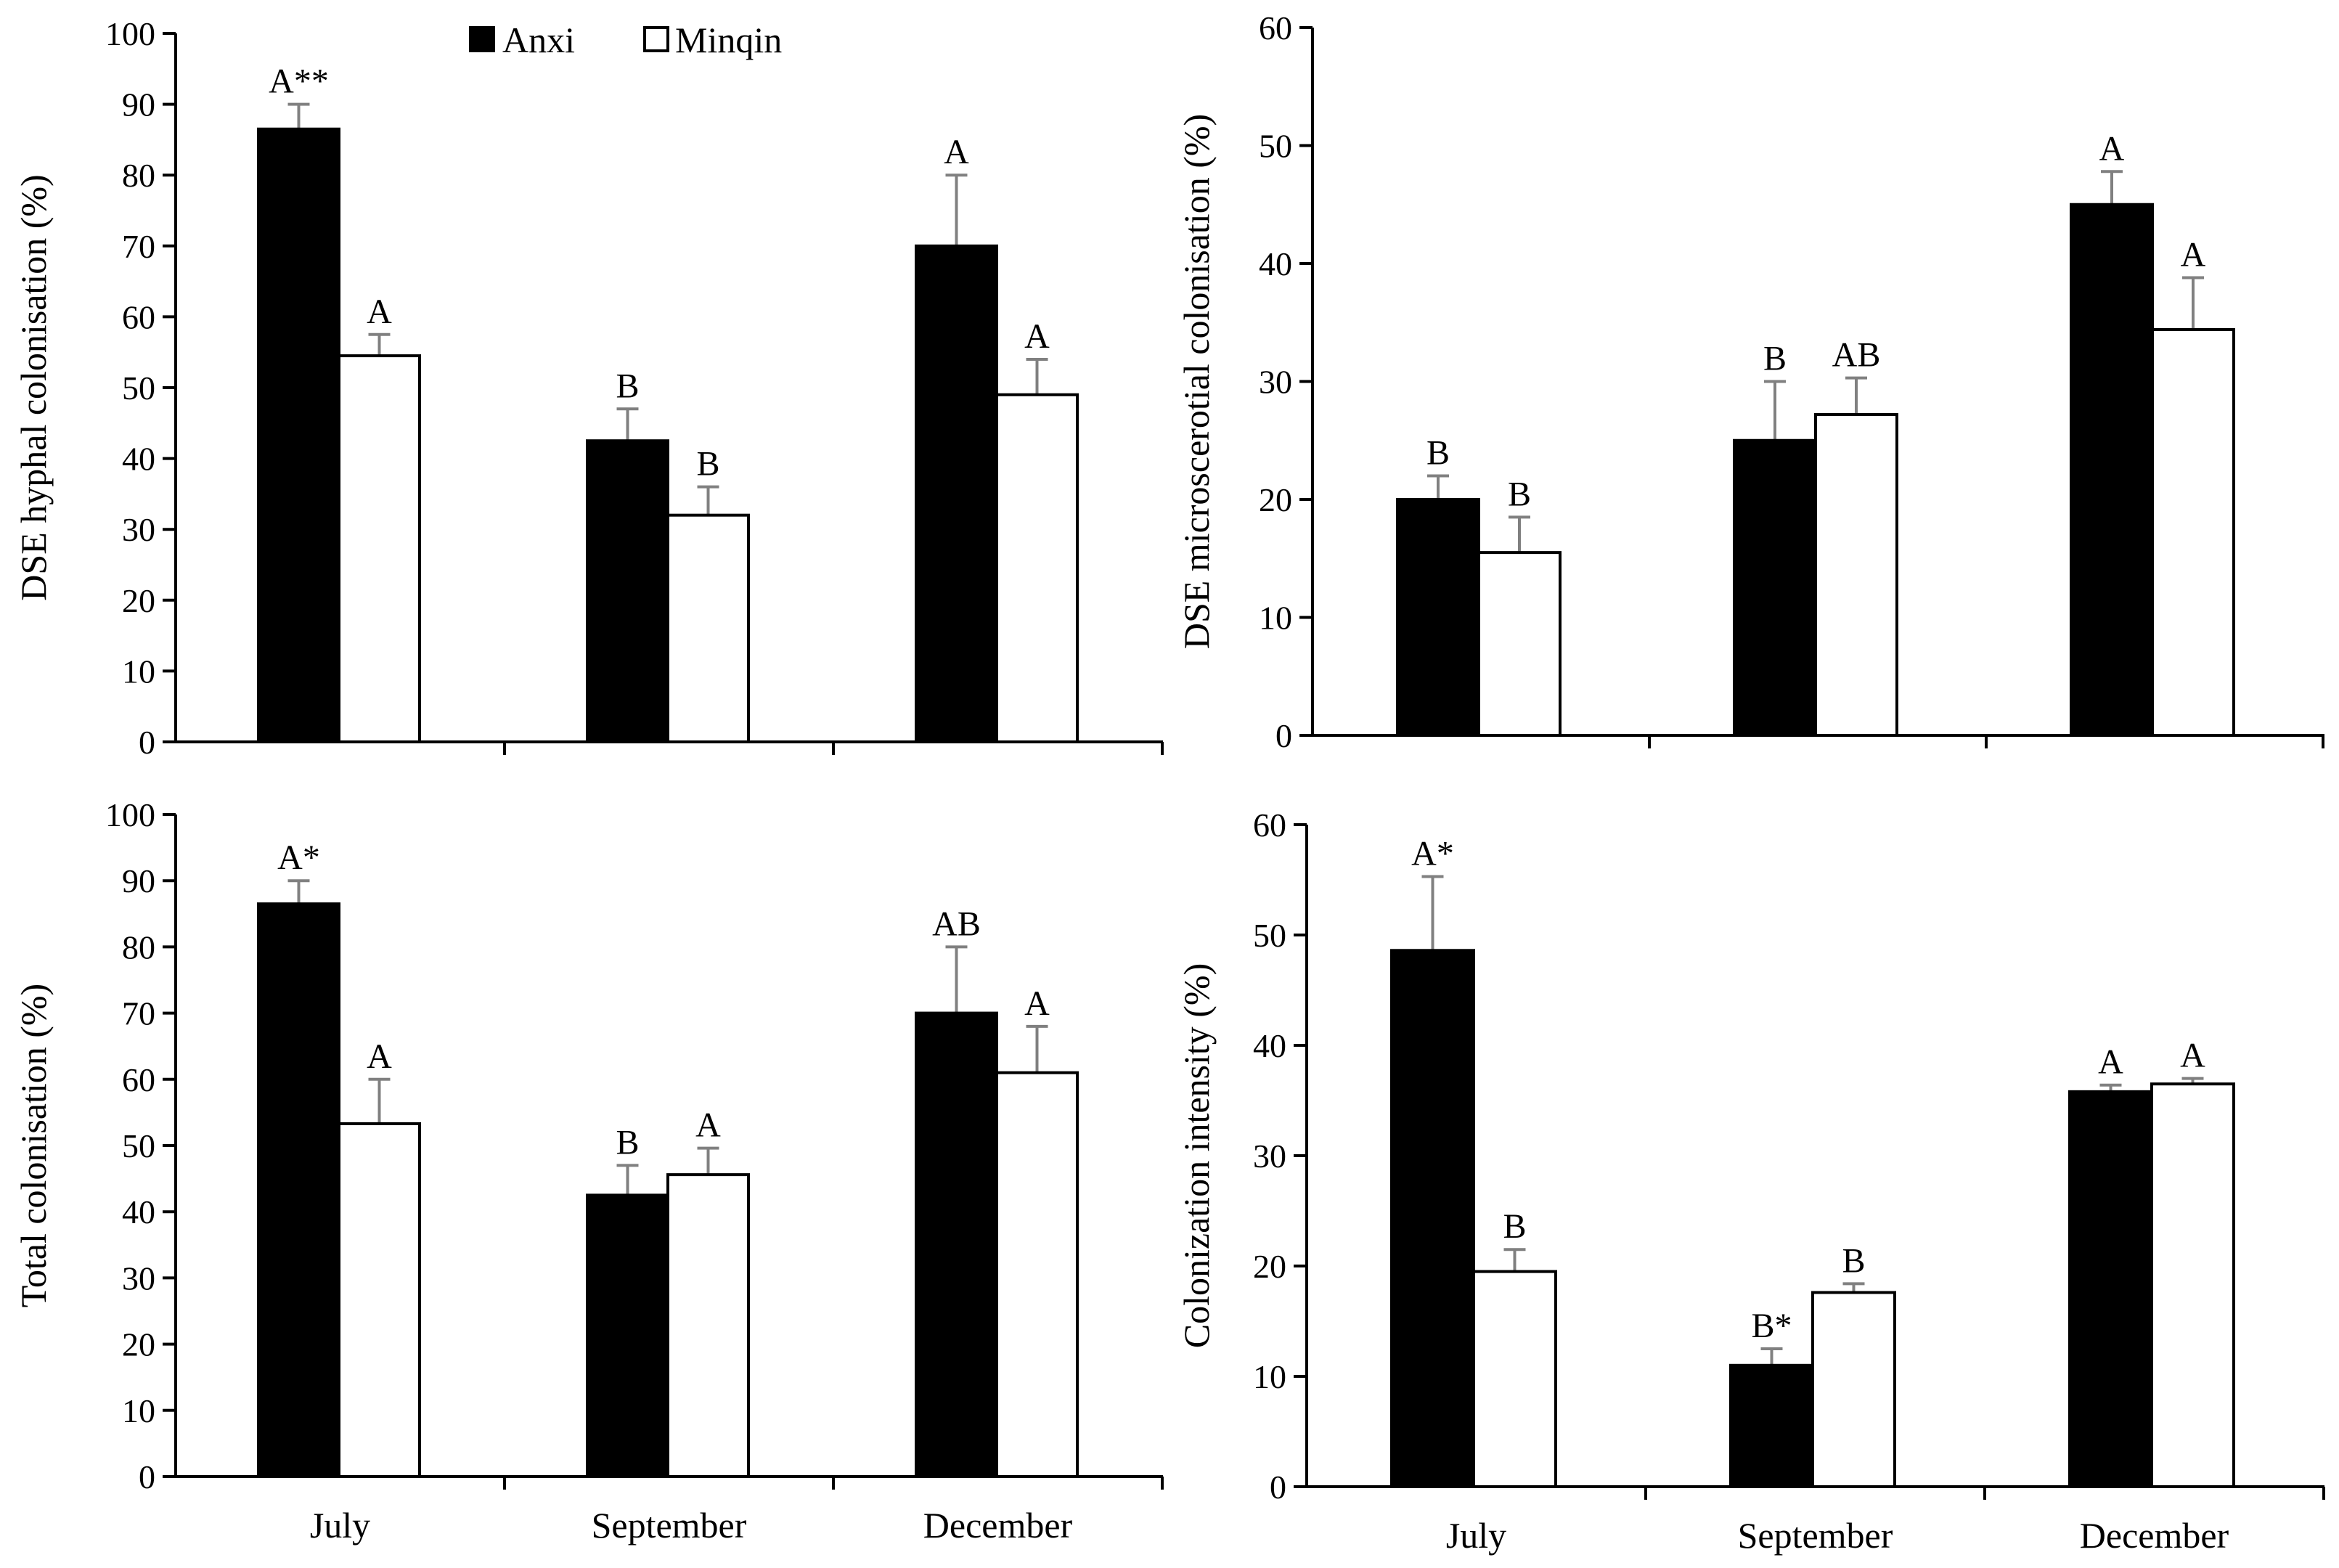 This screenshot has height=1568, width=2339. I want to click on legend-swatch-minqin, so click(656, 39).